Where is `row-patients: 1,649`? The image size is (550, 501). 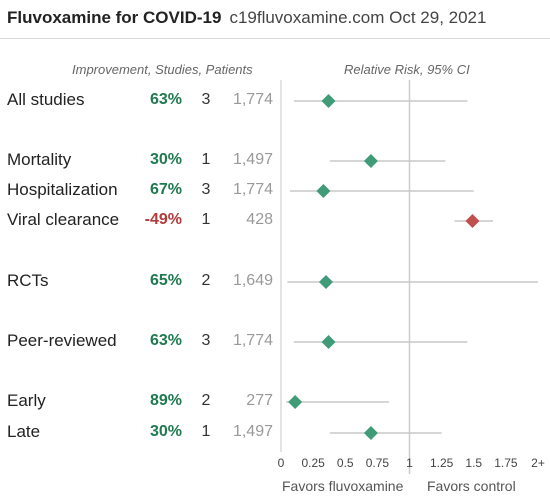 row-patients: 1,649 is located at coordinates (252, 280).